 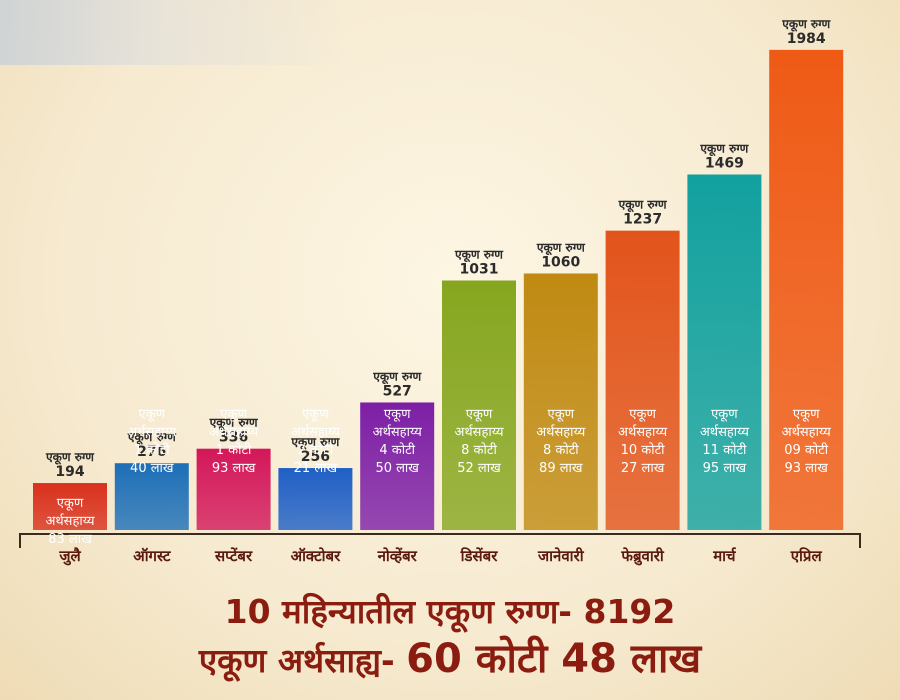 I want to click on bar-value-label: 194, so click(x=69, y=472).